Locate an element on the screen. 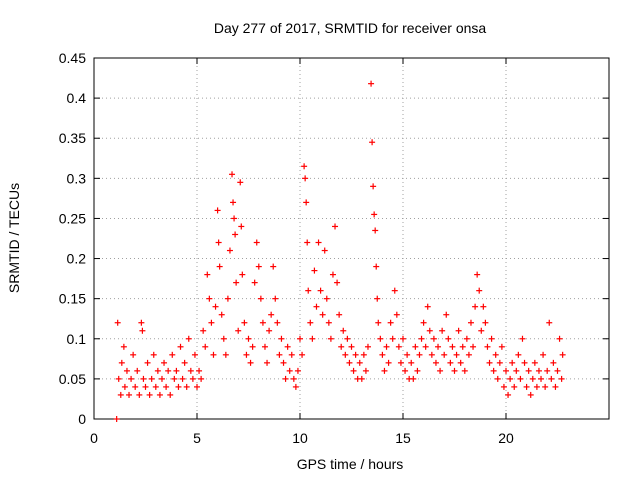 This screenshot has width=640, height=480. x-tick-label: 10 is located at coordinates (300, 438).